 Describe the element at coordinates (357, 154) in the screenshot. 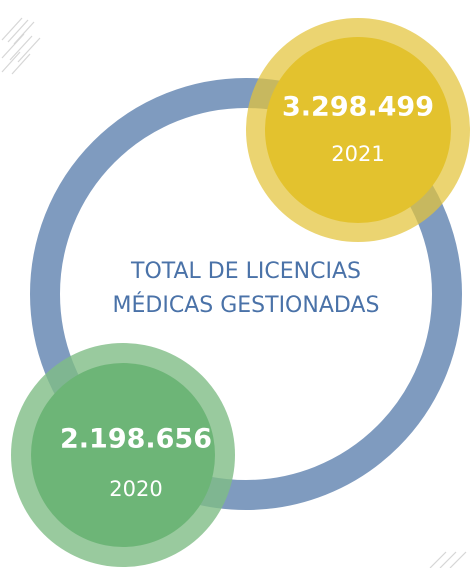

I see `badge-year: 2021` at that location.